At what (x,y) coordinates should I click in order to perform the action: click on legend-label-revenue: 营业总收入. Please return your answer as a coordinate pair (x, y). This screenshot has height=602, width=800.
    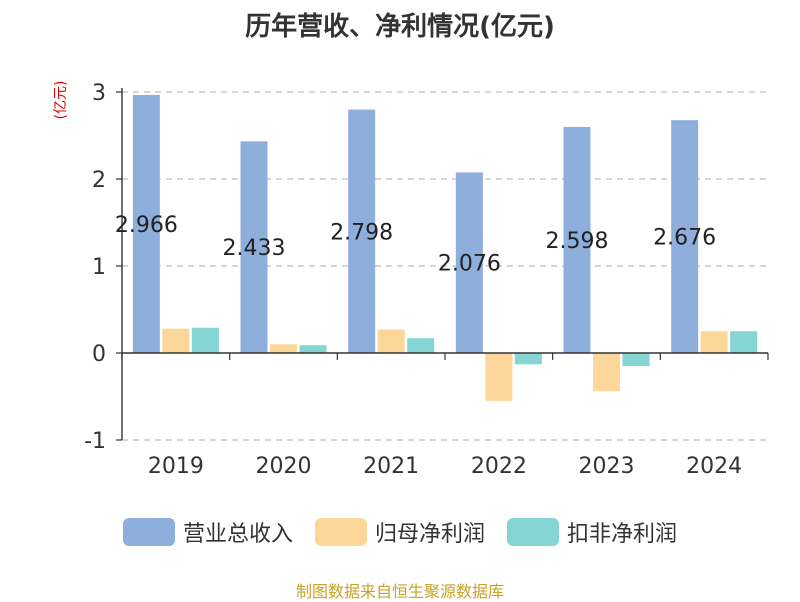
    Looking at the image, I should click on (237, 534).